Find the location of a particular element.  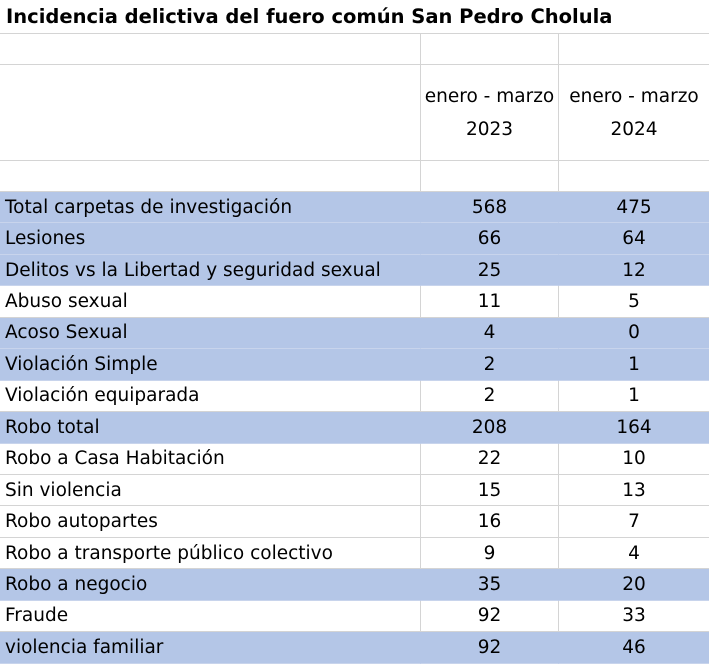

value-2024-cell: 5 is located at coordinates (634, 302).